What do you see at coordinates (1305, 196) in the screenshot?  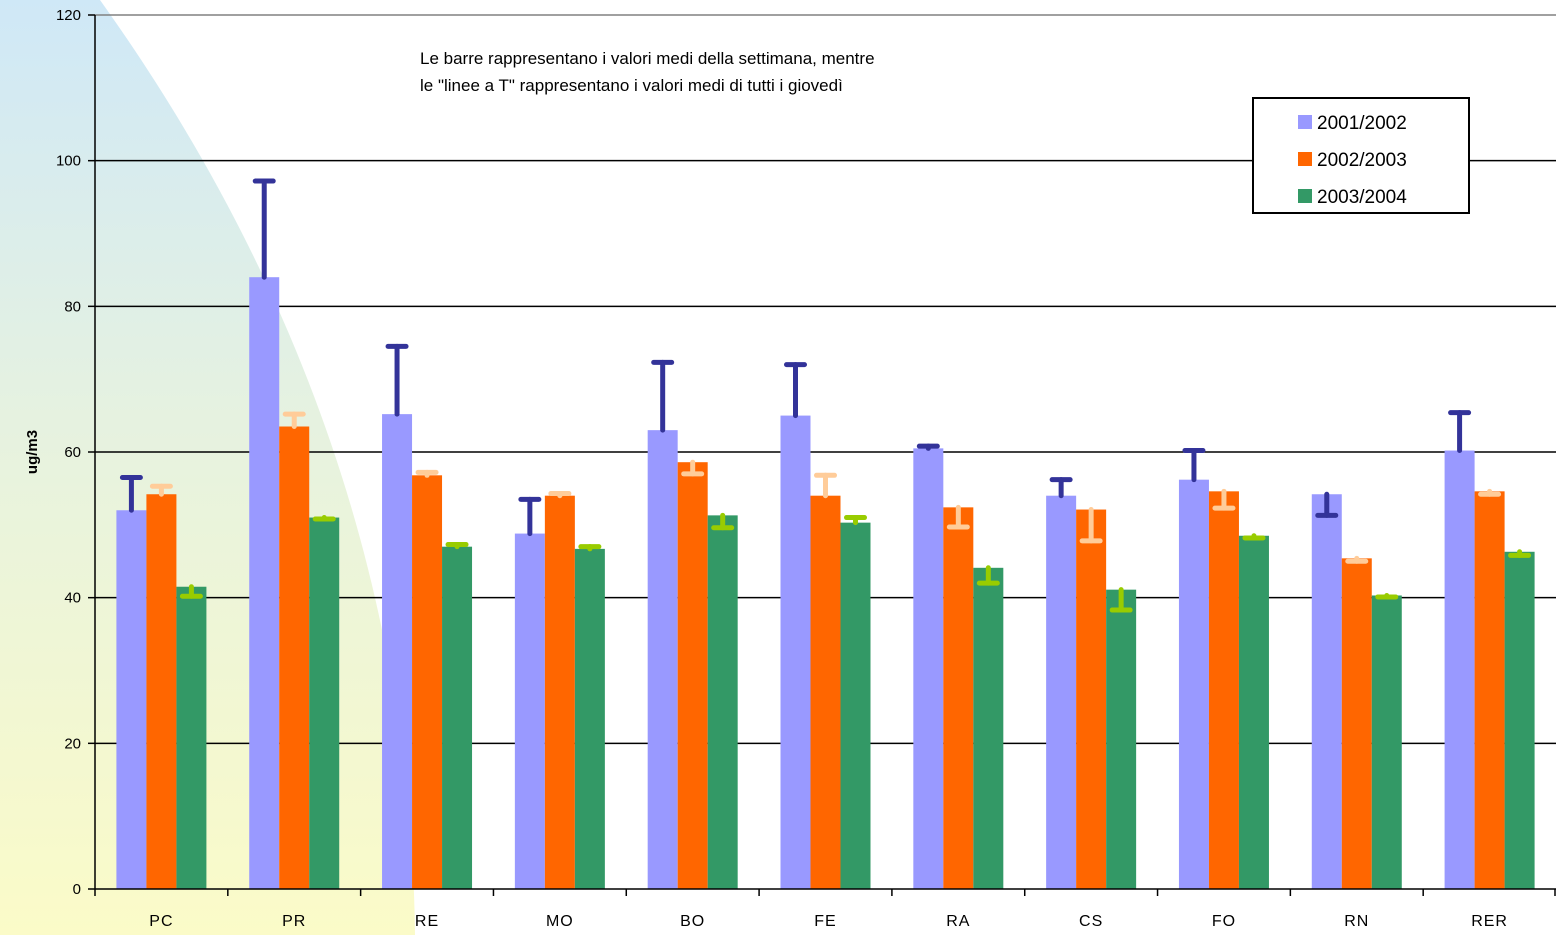 I see `legend-swatch-2003-2004` at bounding box center [1305, 196].